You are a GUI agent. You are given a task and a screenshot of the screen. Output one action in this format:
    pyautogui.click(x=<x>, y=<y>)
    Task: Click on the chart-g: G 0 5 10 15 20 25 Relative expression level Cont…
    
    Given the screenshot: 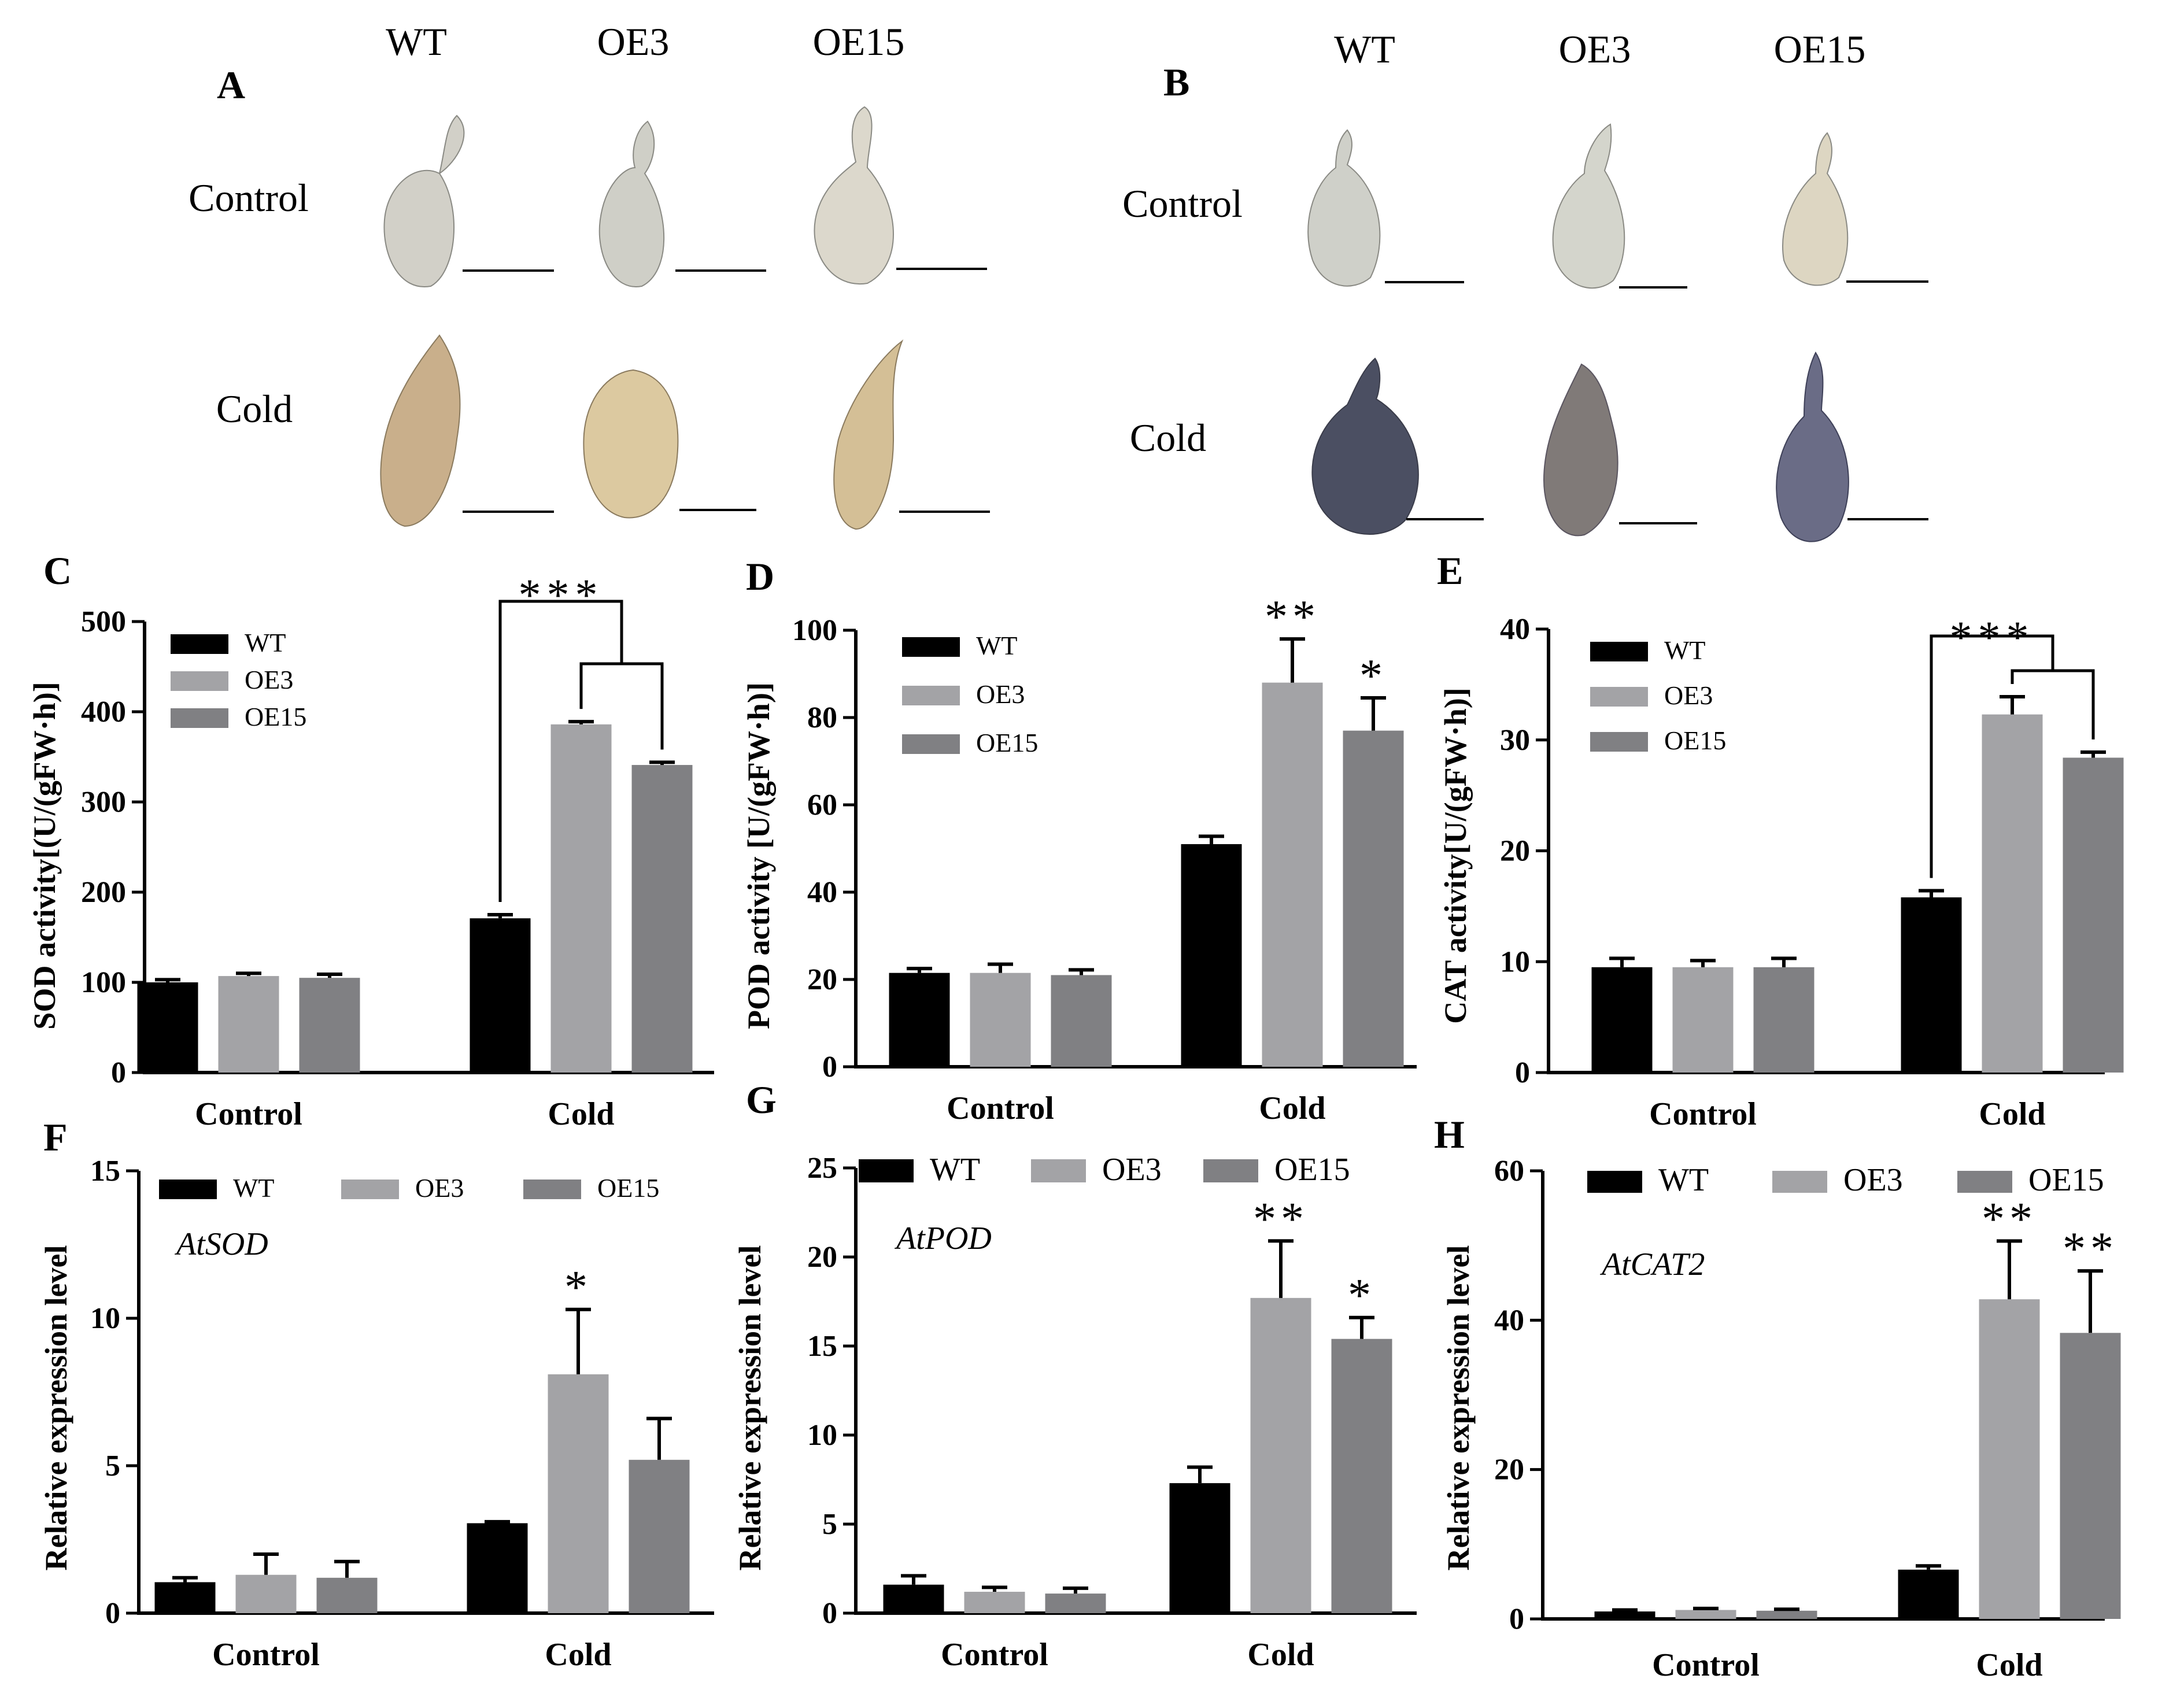 What is the action you would take?
    pyautogui.click(x=1075, y=1375)
    